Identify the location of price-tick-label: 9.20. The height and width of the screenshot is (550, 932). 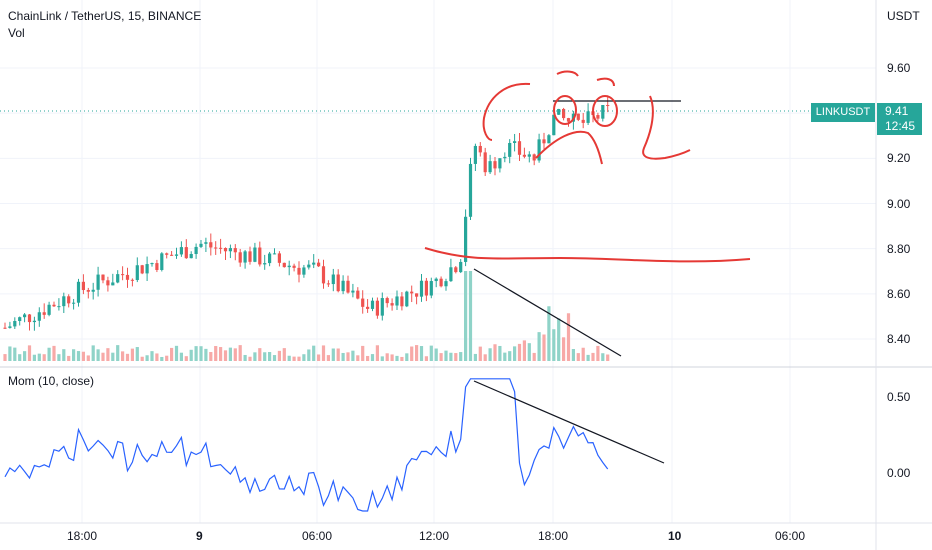
(899, 158).